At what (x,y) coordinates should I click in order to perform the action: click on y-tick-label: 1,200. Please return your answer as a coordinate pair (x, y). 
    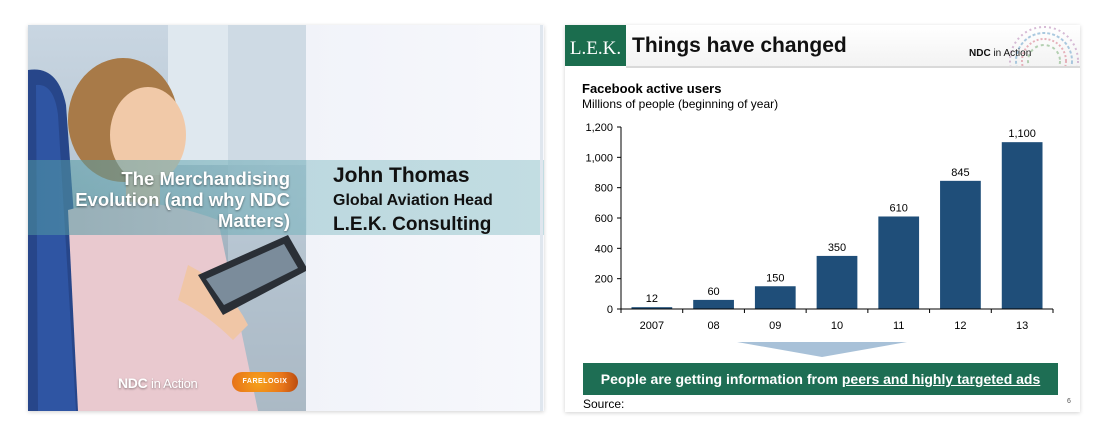
    Looking at the image, I should click on (599, 128).